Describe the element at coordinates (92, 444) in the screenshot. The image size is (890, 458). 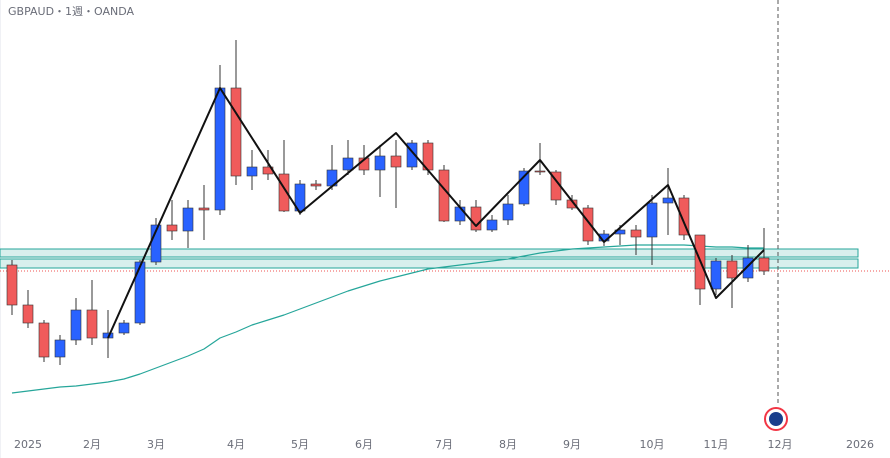
I see `x-tick-label: 2月` at that location.